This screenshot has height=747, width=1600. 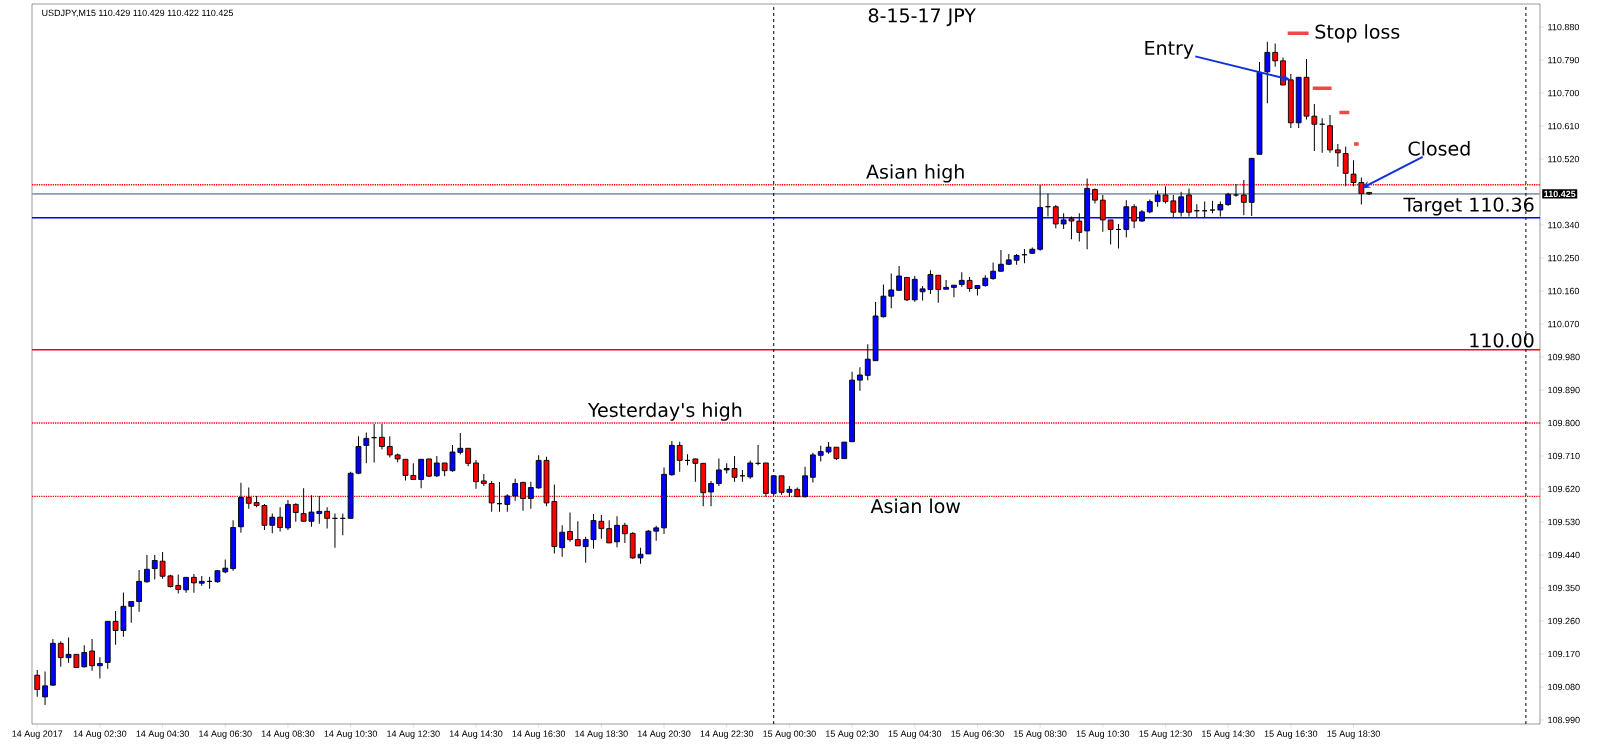 What do you see at coordinates (539, 734) in the screenshot?
I see `x-tick-label: 14 Aug 16:30` at bounding box center [539, 734].